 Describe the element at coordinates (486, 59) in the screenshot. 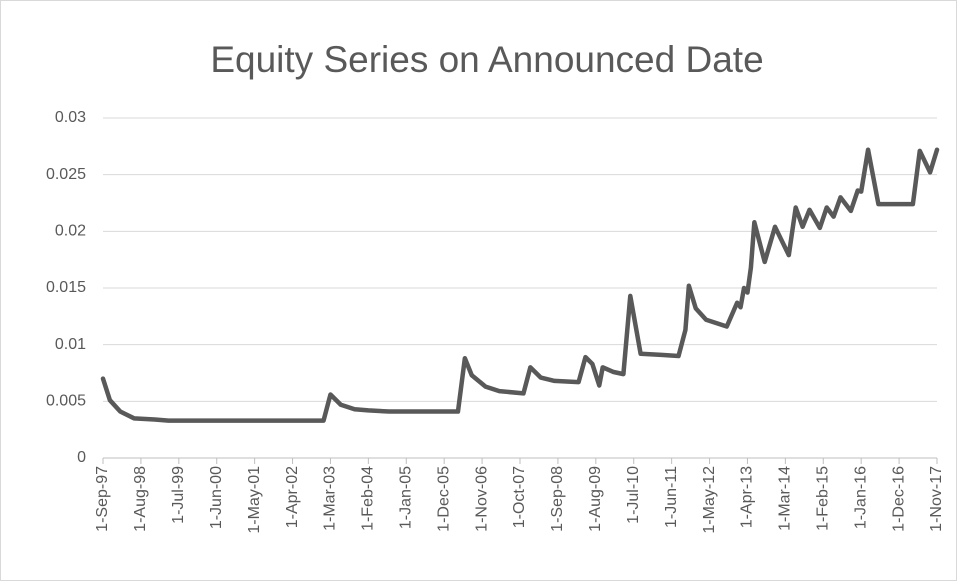

I see `chart-title: Equity Series on Announced Date` at that location.